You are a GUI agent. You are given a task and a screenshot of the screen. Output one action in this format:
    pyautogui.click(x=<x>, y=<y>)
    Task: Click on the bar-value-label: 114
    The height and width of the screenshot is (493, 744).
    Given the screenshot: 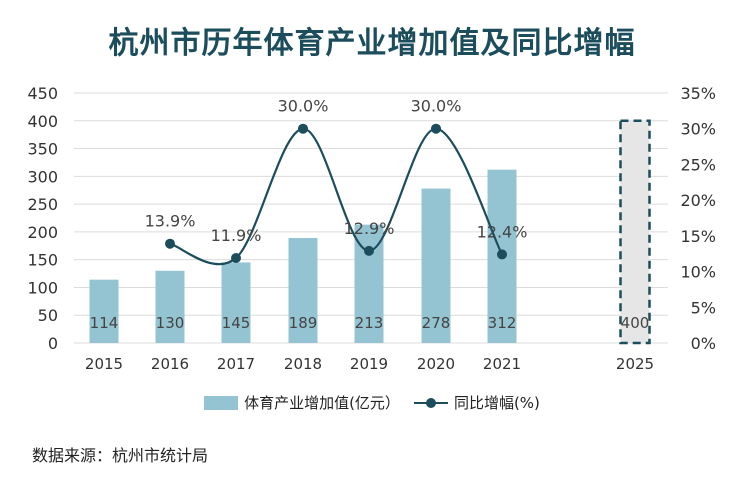 What is the action you would take?
    pyautogui.click(x=104, y=323)
    